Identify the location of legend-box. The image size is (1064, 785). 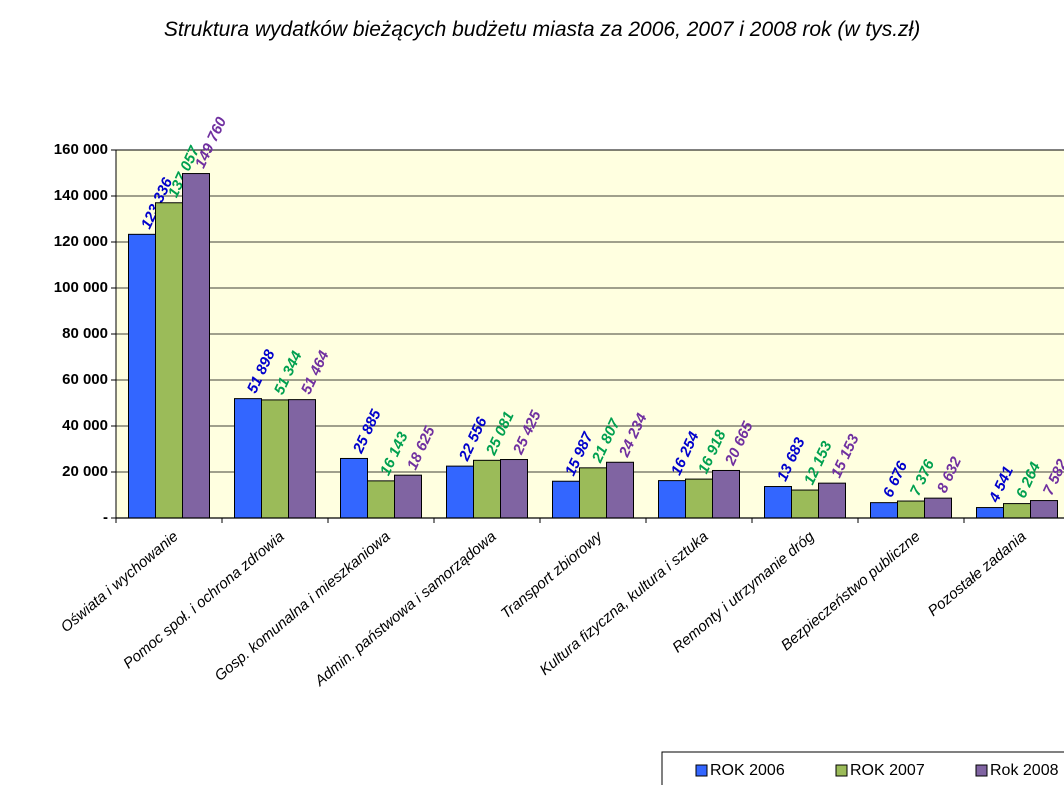
(862, 768).